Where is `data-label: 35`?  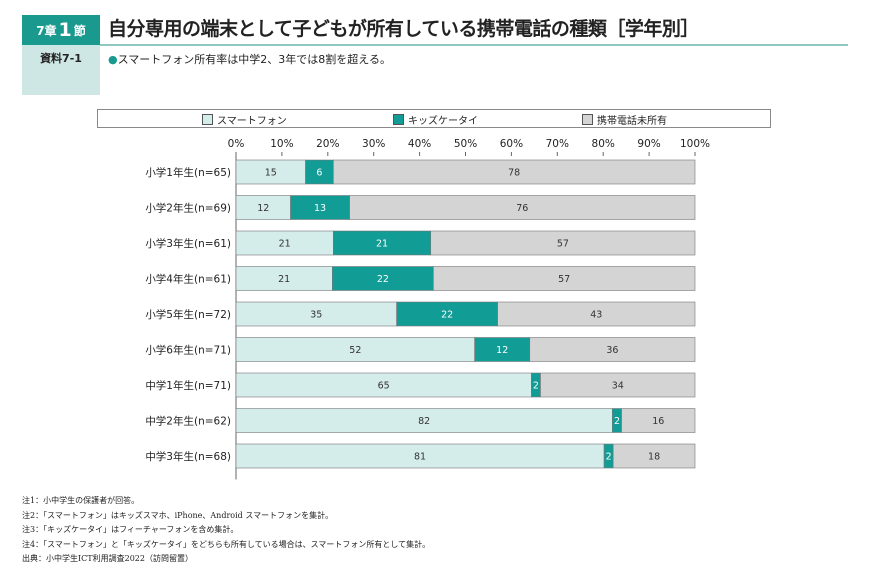 data-label: 35 is located at coordinates (316, 315).